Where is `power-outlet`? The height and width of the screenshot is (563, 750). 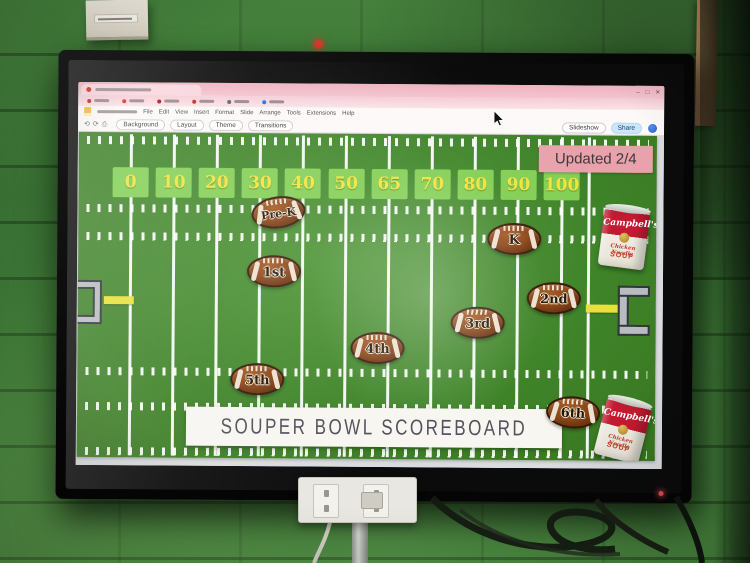
power-outlet is located at coordinates (357, 500).